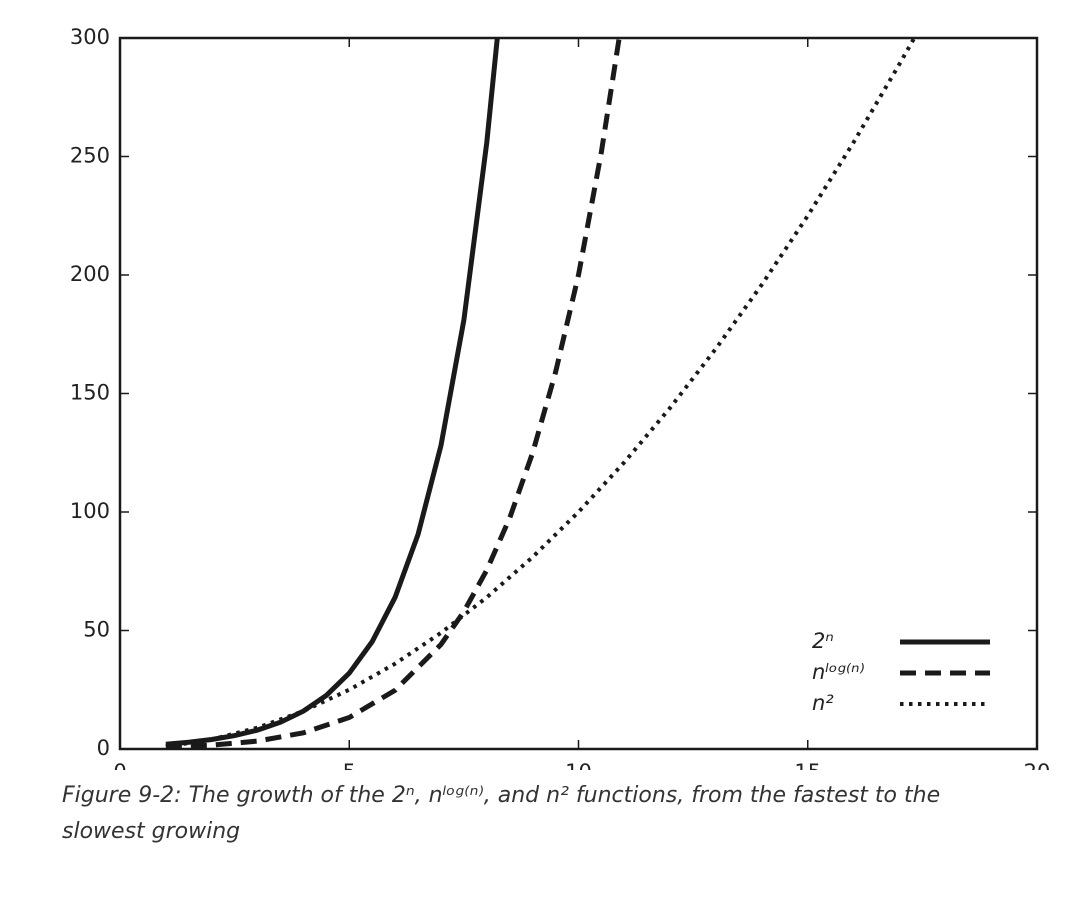  What do you see at coordinates (578, 765) in the screenshot?
I see `x-tick-label: 10` at bounding box center [578, 765].